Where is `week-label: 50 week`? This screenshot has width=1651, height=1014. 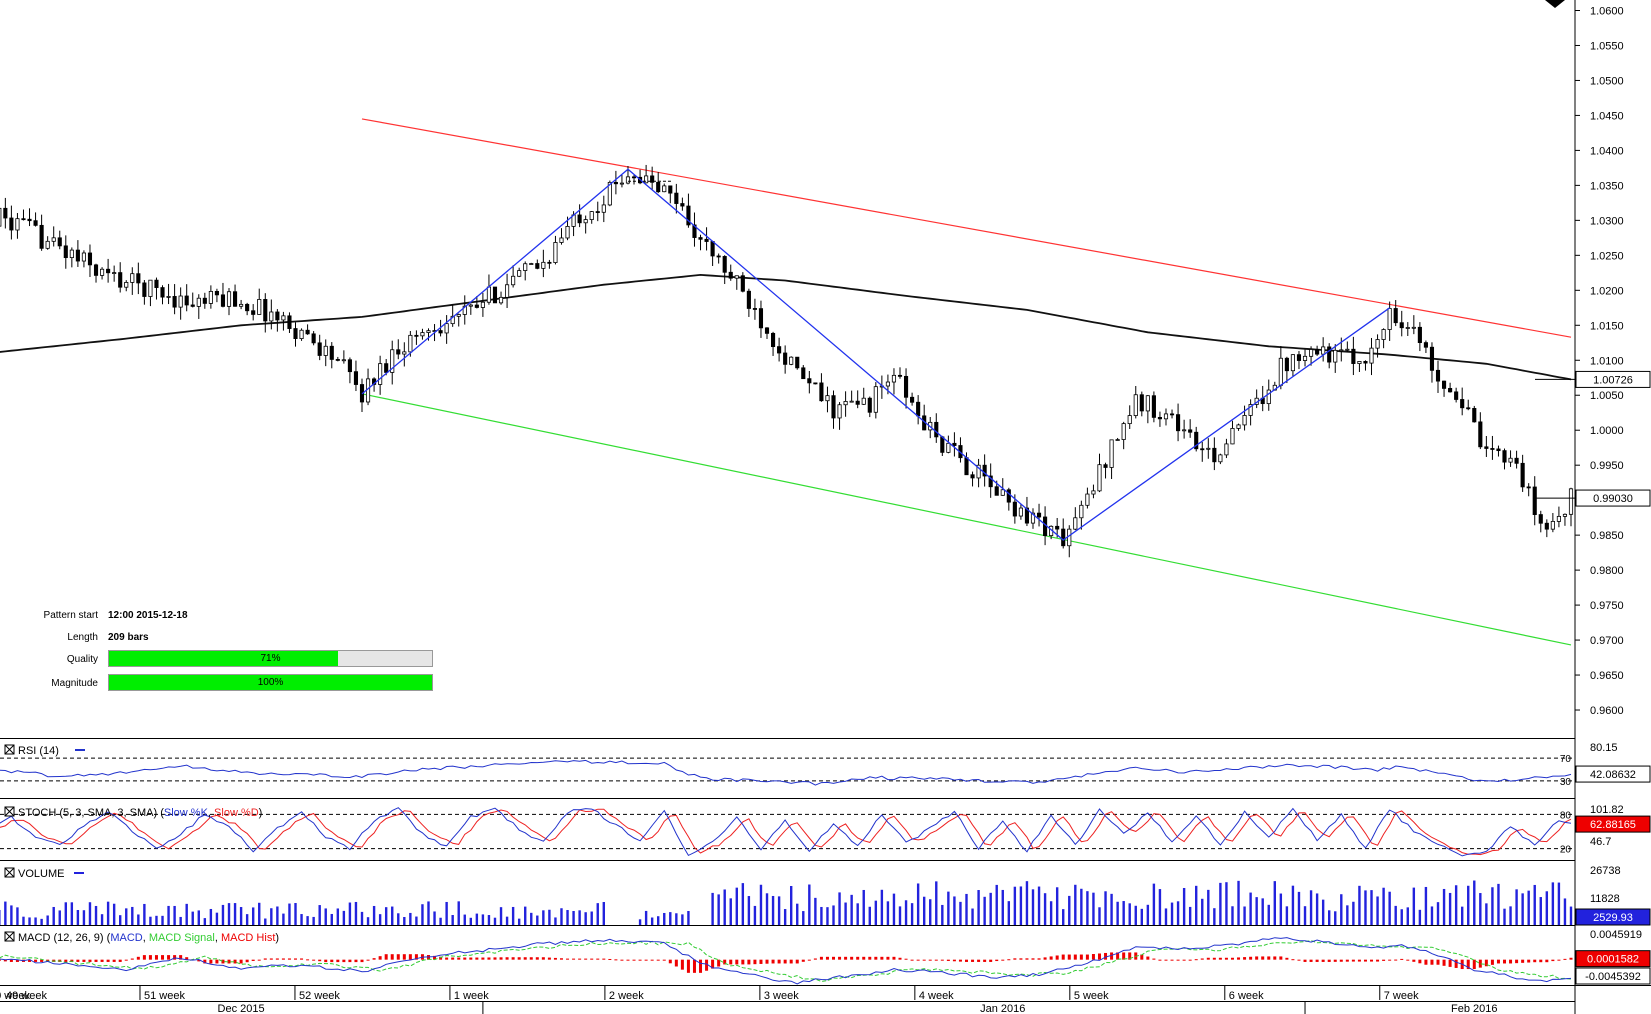 week-label: 50 week is located at coordinates (15, 996).